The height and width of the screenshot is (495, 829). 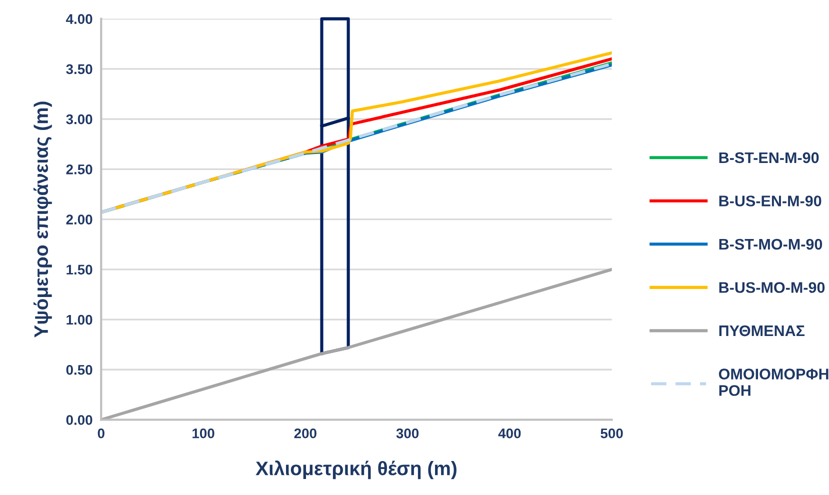 What do you see at coordinates (773, 382) in the screenshot?
I see `legend-label: ΟΜΟΙΟΜΟΡΦΗ ΡΟΗ` at bounding box center [773, 382].